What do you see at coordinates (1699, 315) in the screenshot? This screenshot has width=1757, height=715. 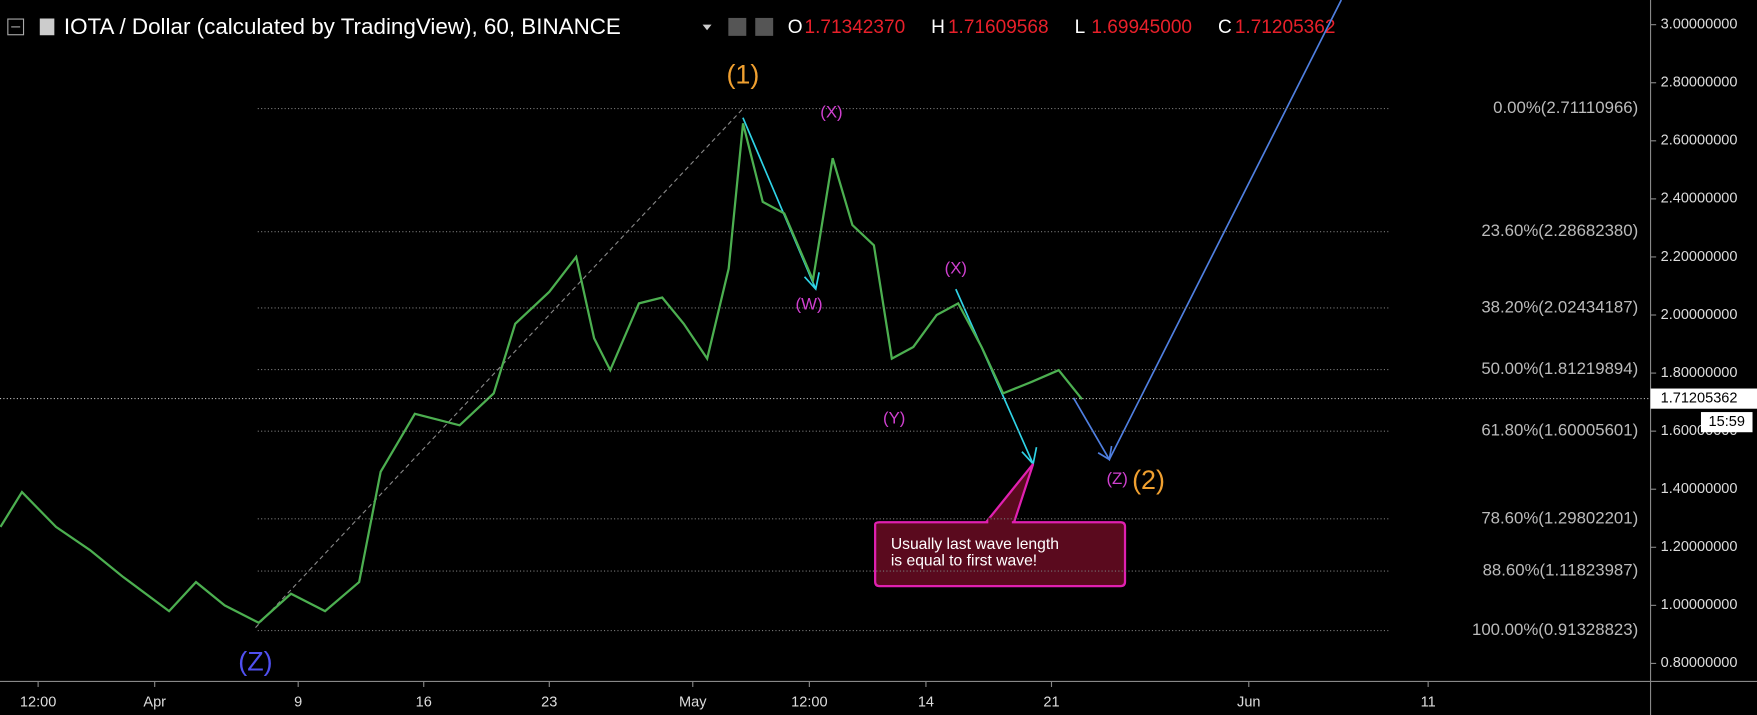 I see `y-tick-label: 2.00000000` at bounding box center [1699, 315].